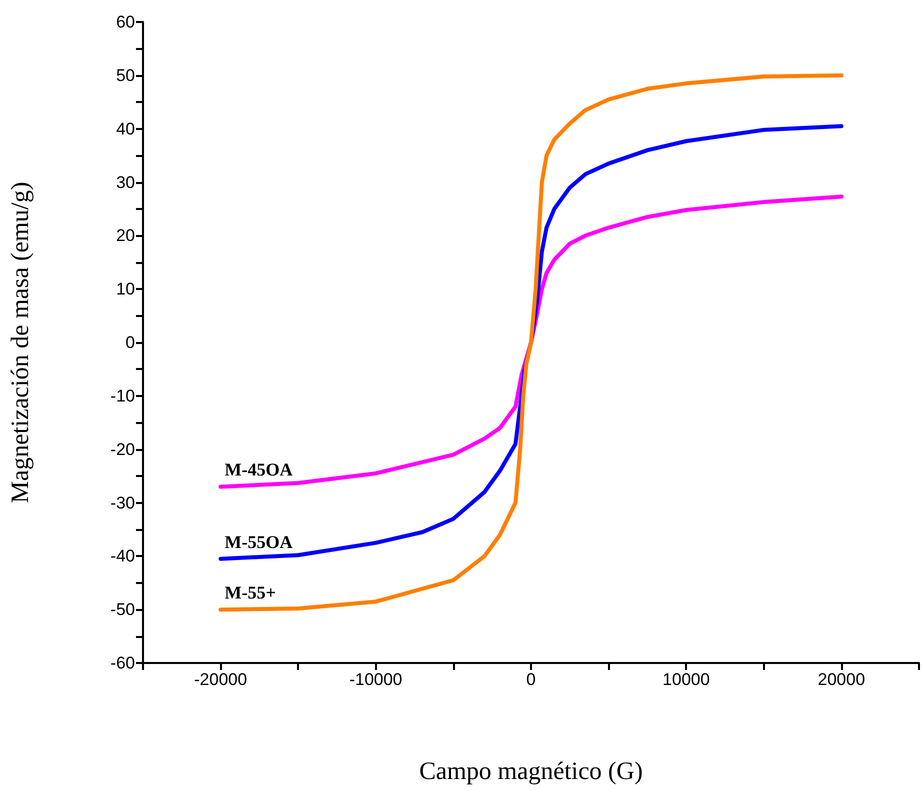 The height and width of the screenshot is (791, 922). What do you see at coordinates (125, 289) in the screenshot?
I see `y-tick-label: 10` at bounding box center [125, 289].